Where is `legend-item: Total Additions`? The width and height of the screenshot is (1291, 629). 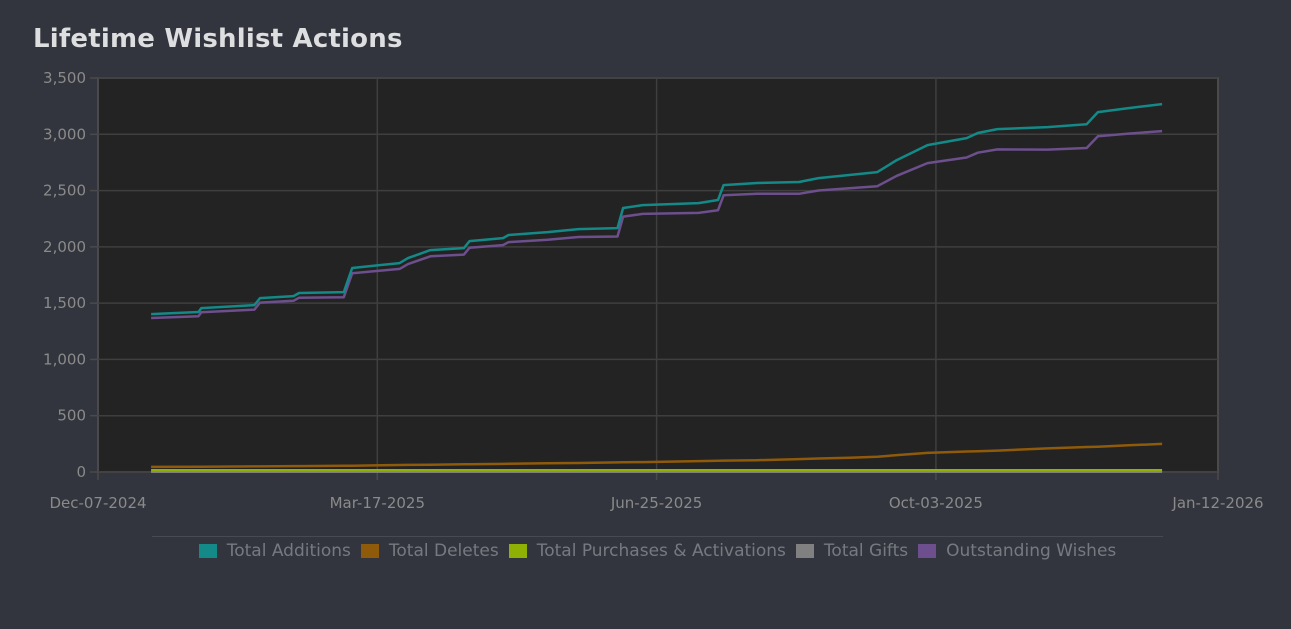
legend-item: Total Additions is located at coordinates (274, 551).